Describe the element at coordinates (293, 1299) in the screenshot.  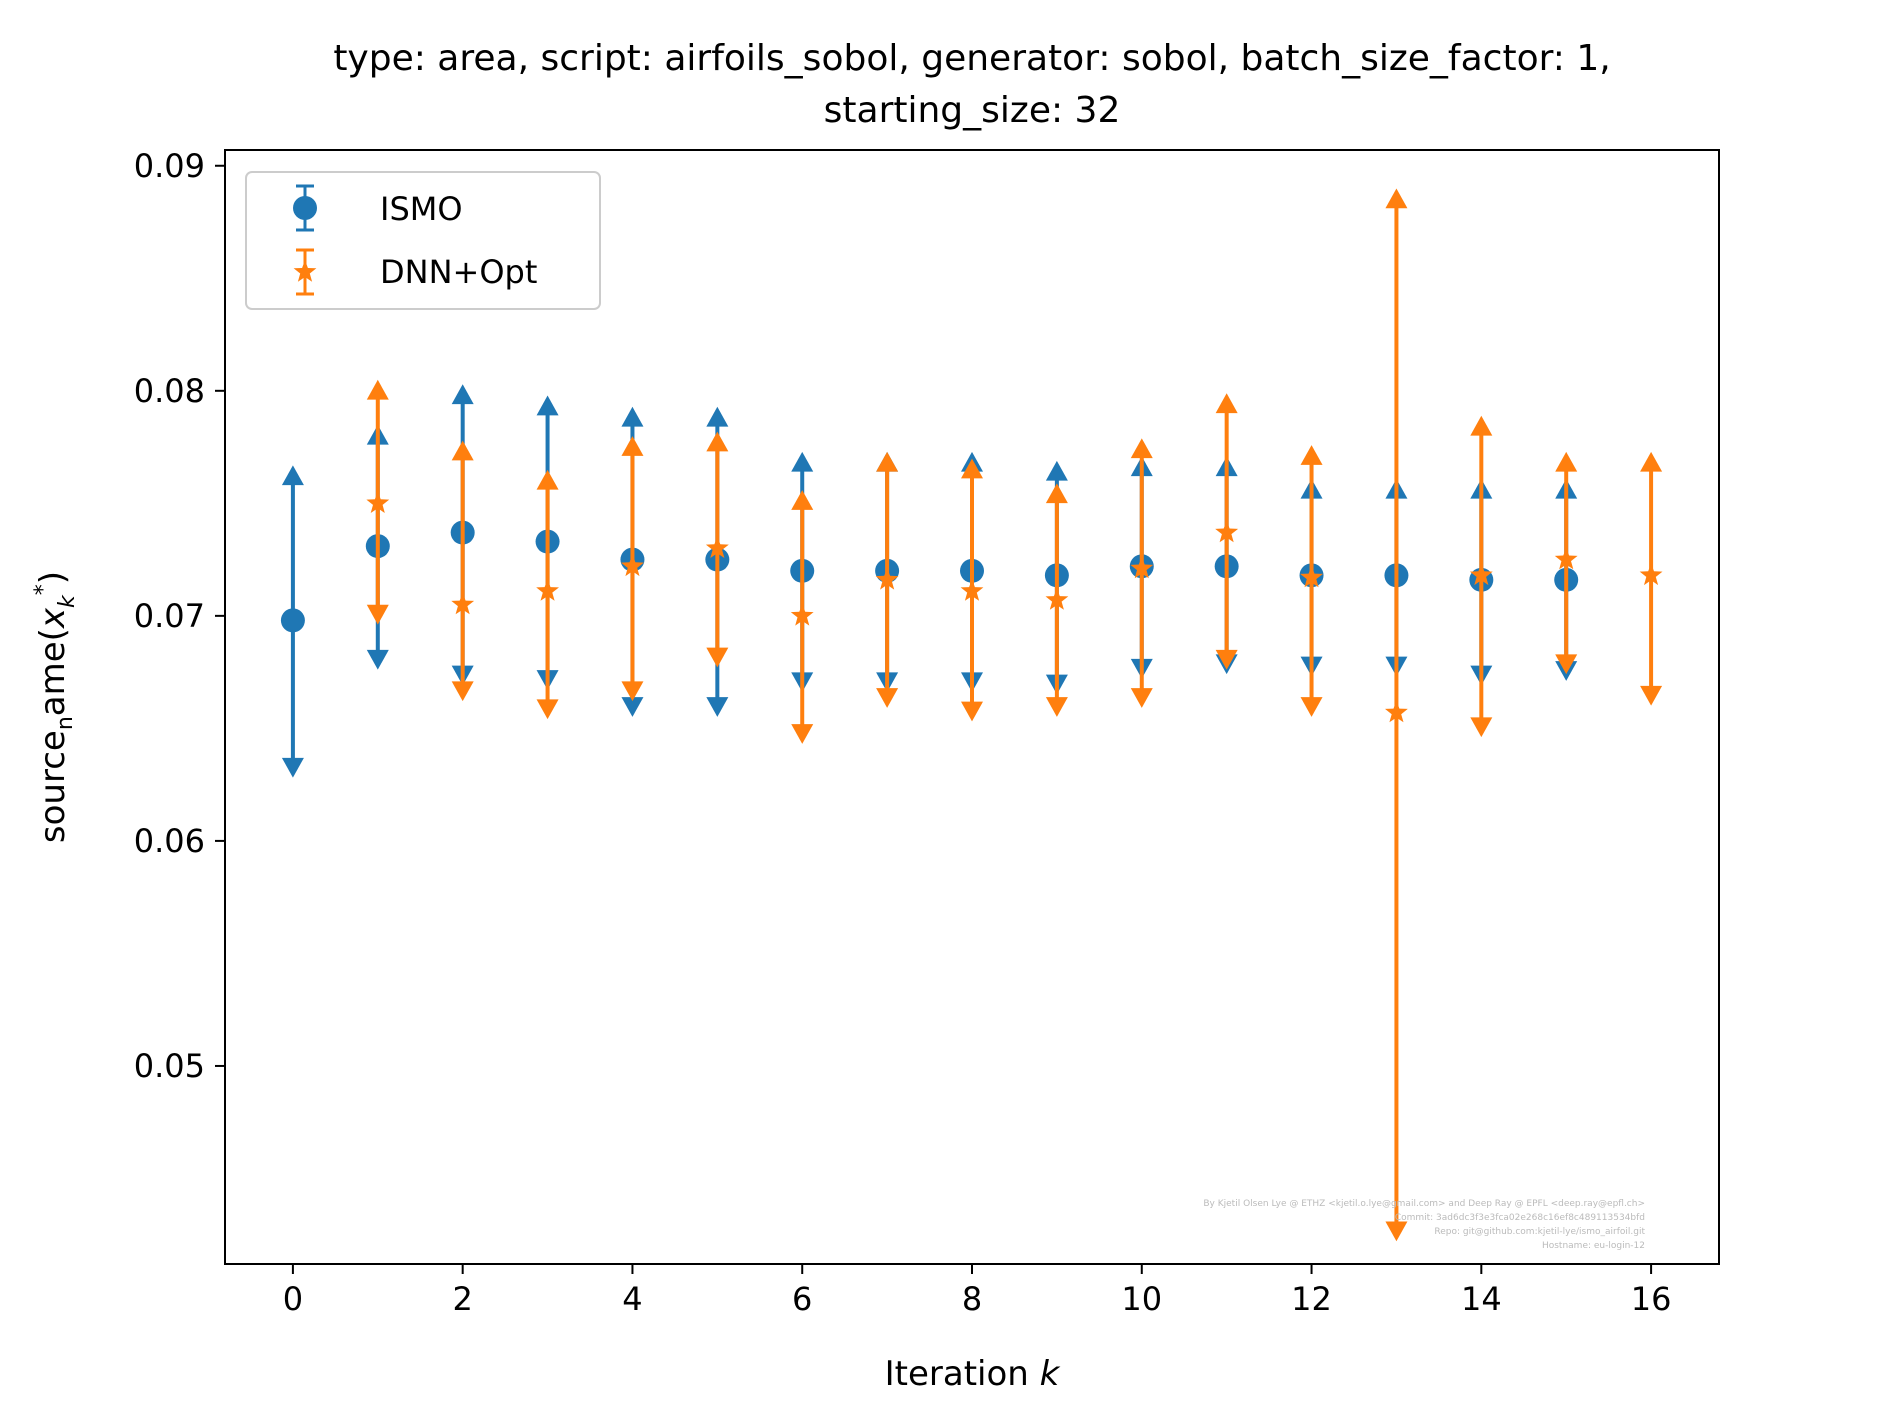
I see `x-tick-label: 0` at that location.